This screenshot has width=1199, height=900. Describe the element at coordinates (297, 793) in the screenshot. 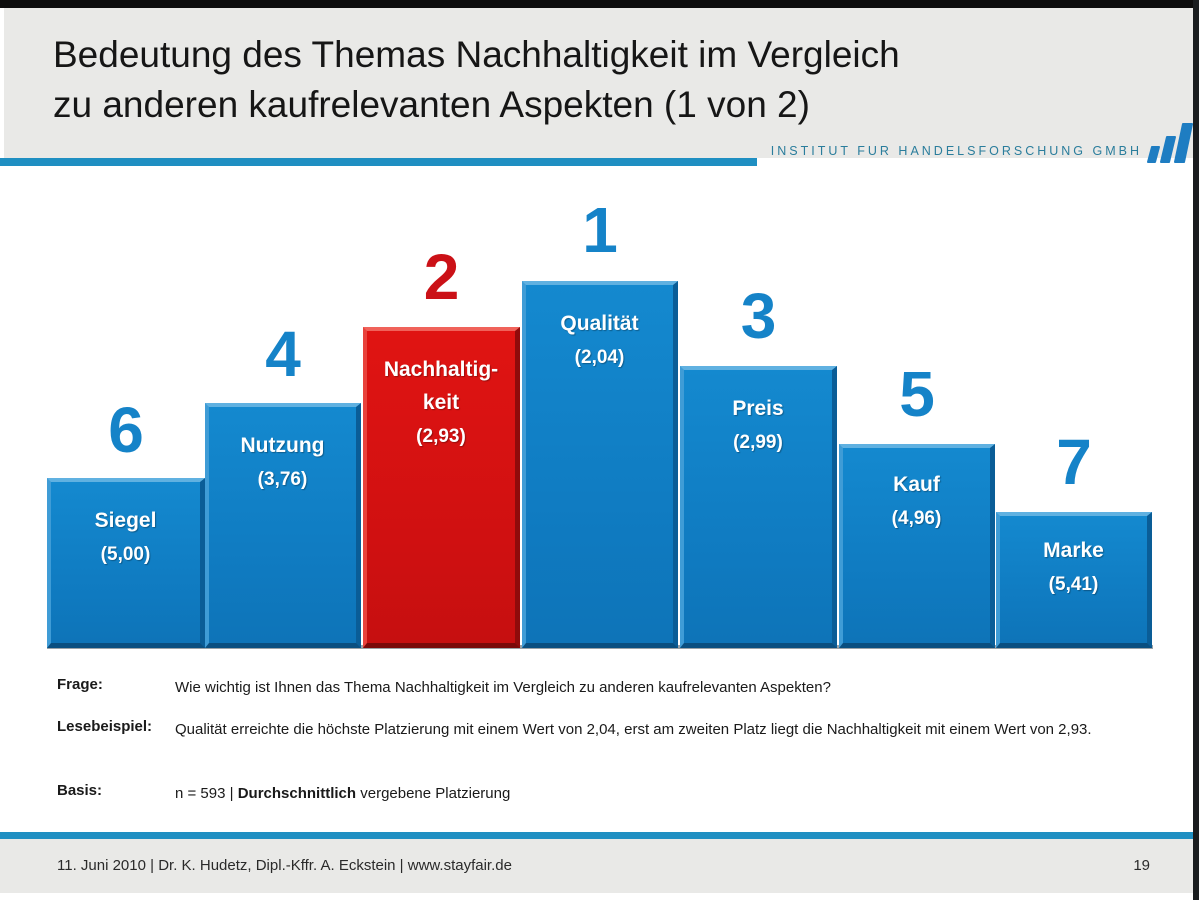

I see `basis-text-bold: Durchschnittlich` at that location.